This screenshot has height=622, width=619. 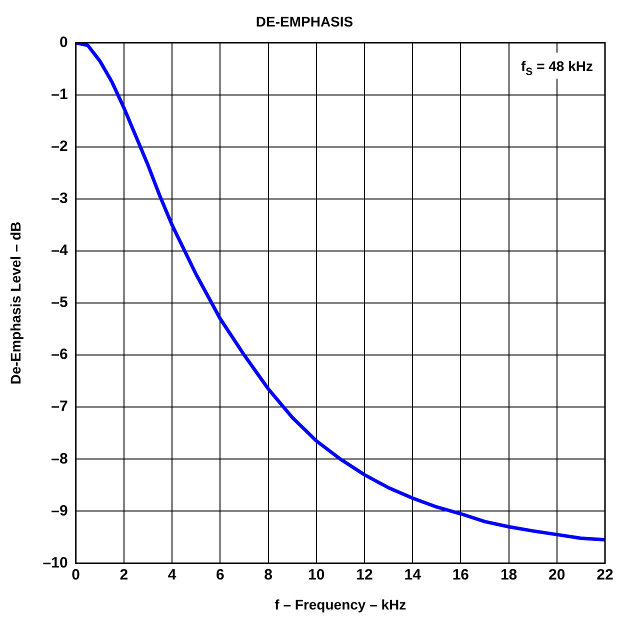 I want to click on x-tick-label: 4, so click(x=172, y=575).